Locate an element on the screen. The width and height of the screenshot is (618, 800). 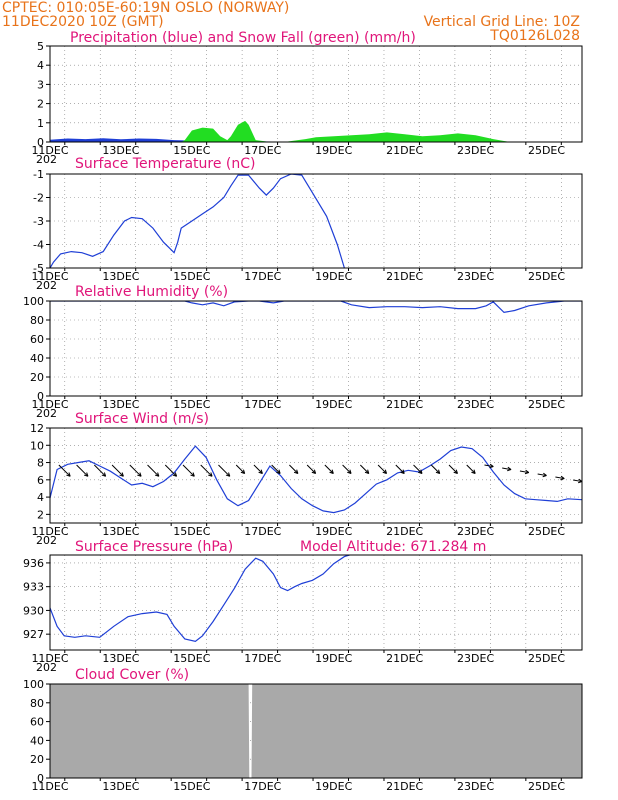
pressure-ytick-label: 936 is located at coordinates (33, 563).